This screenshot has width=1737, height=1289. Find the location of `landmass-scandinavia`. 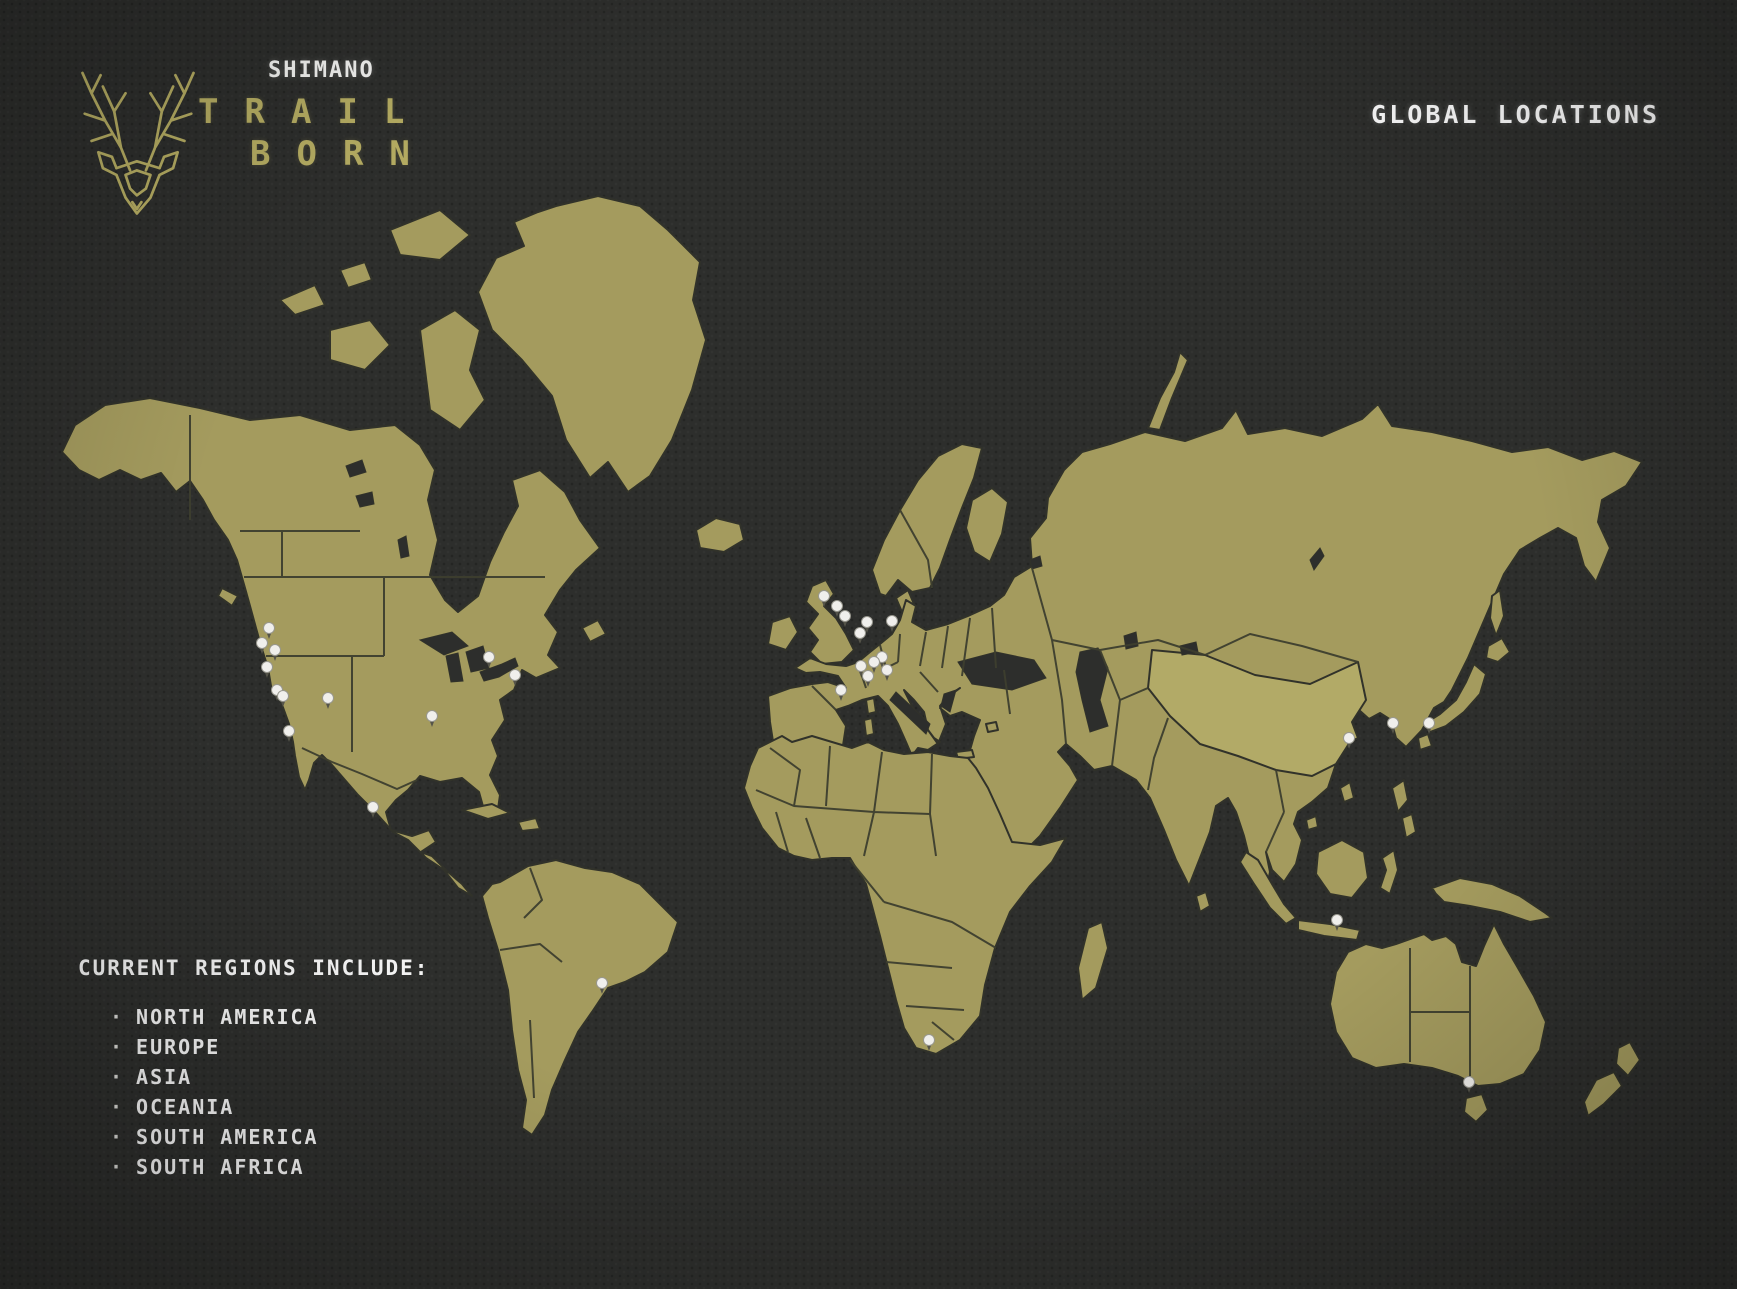

landmass-scandinavia is located at coordinates (927, 520).